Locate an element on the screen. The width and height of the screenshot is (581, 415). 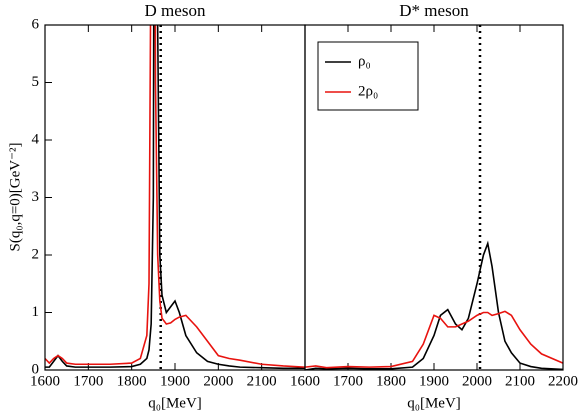
legend-box is located at coordinates (368, 76).